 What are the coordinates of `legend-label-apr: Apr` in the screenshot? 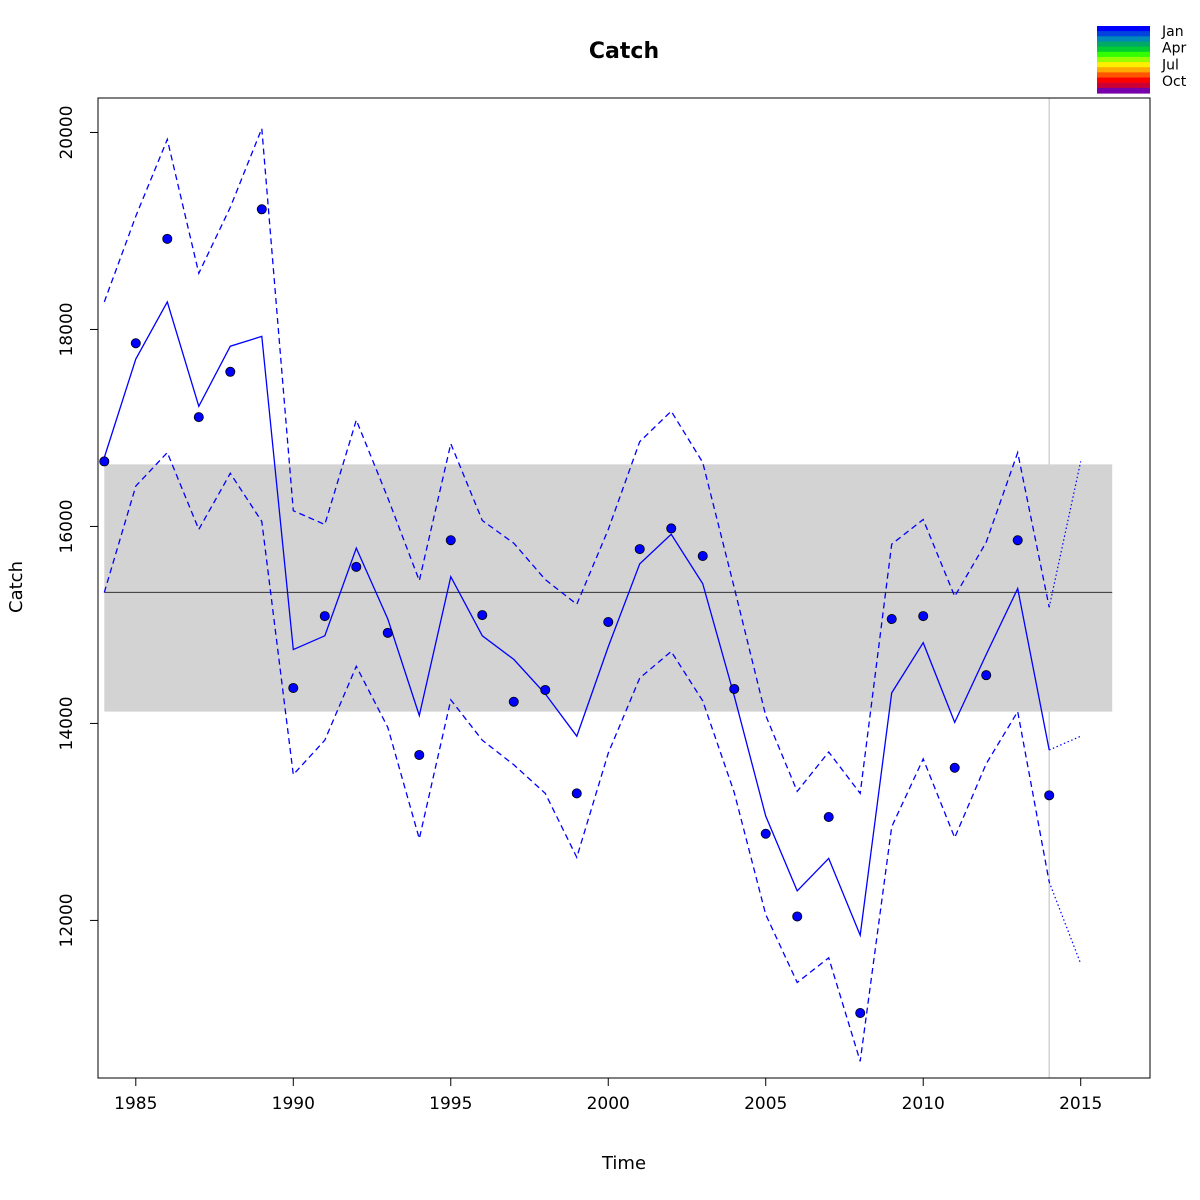 It's located at (1174, 49).